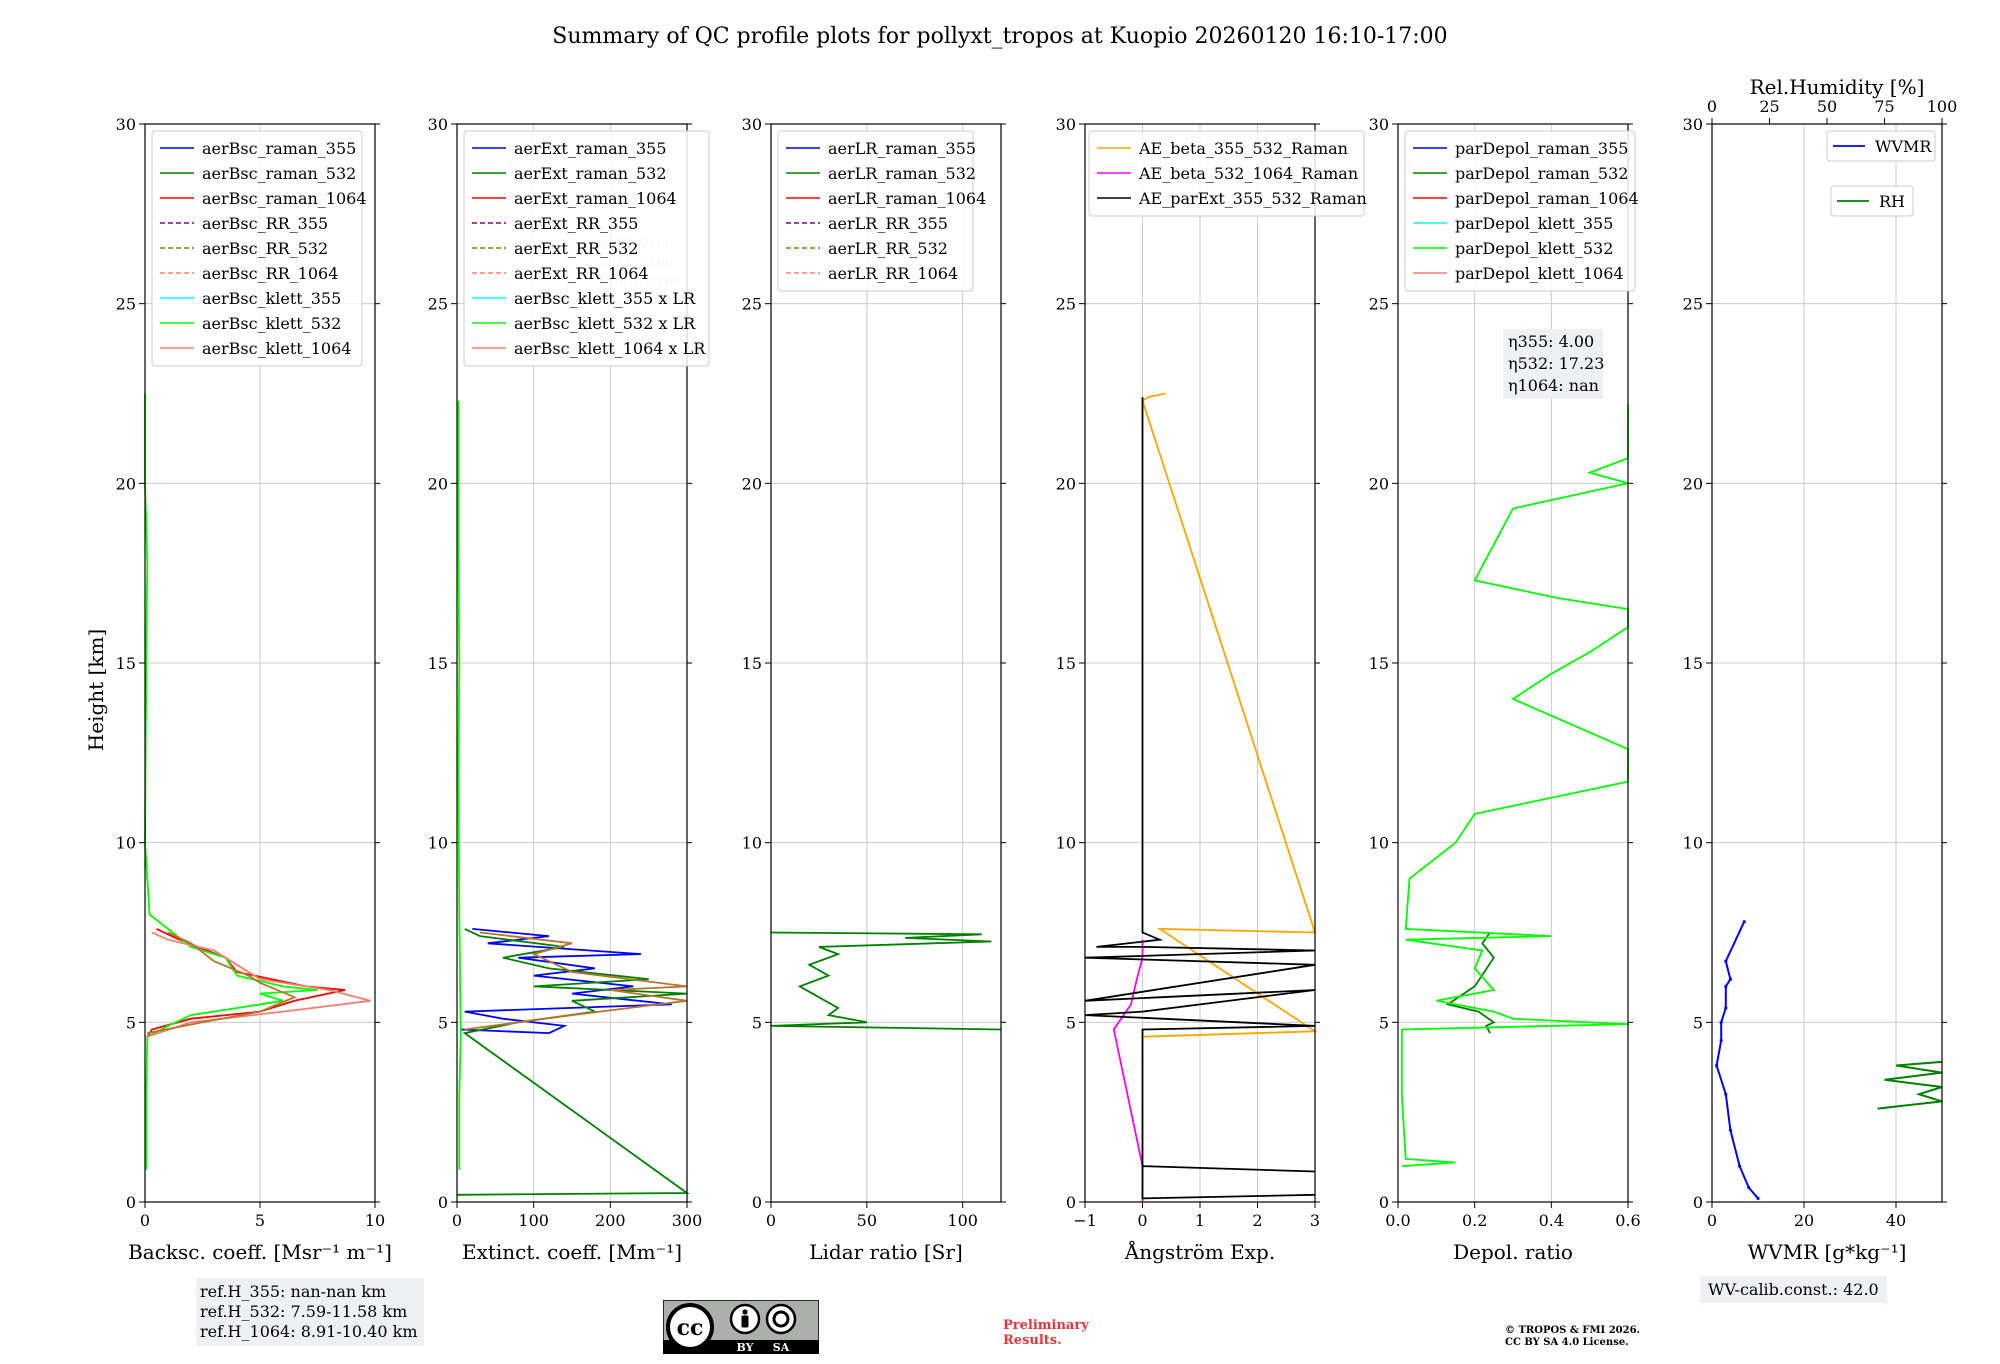  What do you see at coordinates (752, 663) in the screenshot?
I see `y-tick-label-lr: 15` at bounding box center [752, 663].